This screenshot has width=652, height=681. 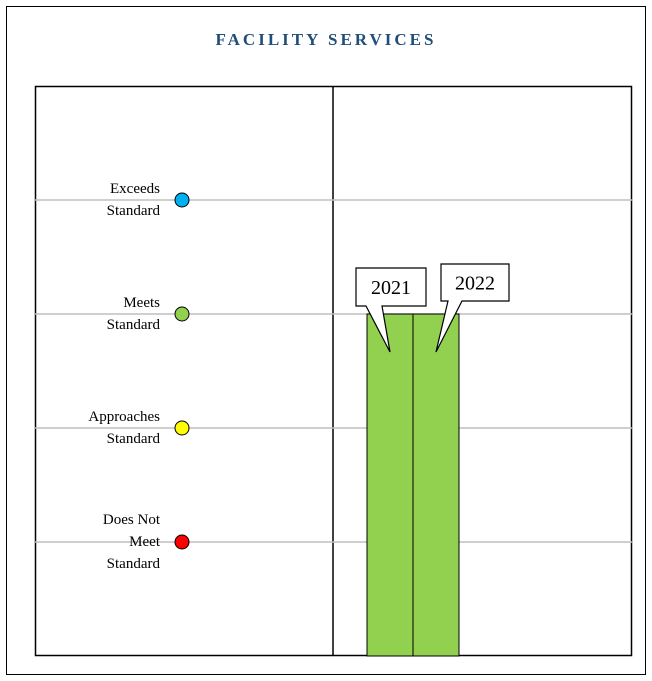 I want to click on y-tick-label: Exceeds Standard, so click(x=133, y=200).